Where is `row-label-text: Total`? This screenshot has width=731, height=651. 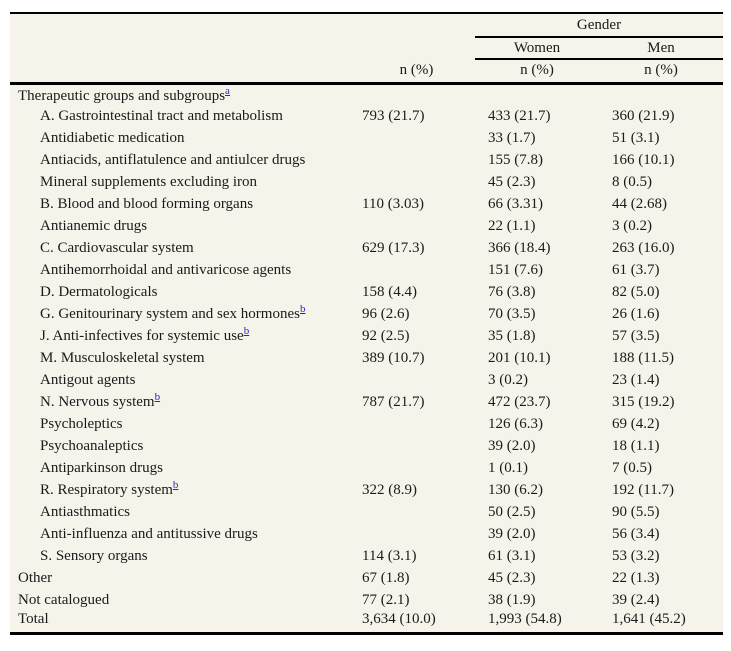 row-label-text: Total is located at coordinates (33, 619).